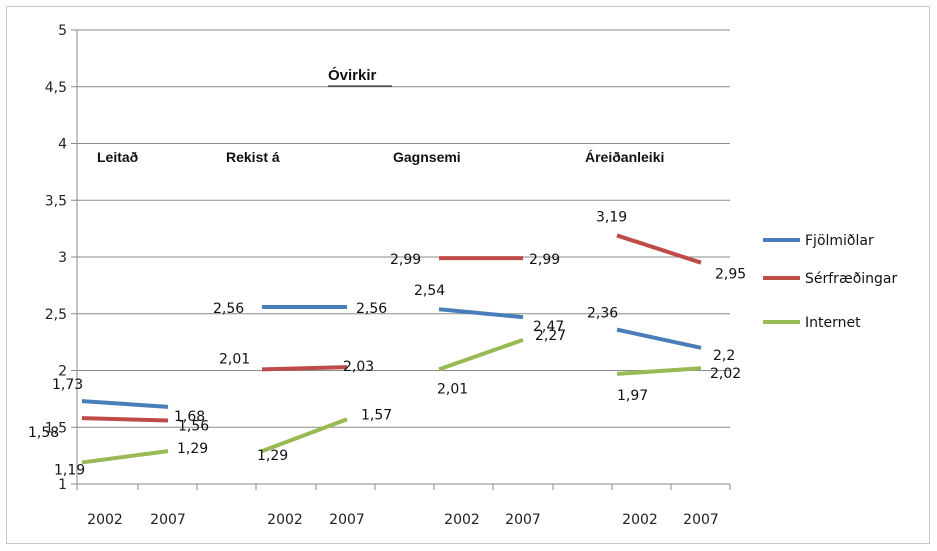 This screenshot has width=937, height=551. What do you see at coordinates (352, 75) in the screenshot?
I see `chart-title: Óvirkir` at bounding box center [352, 75].